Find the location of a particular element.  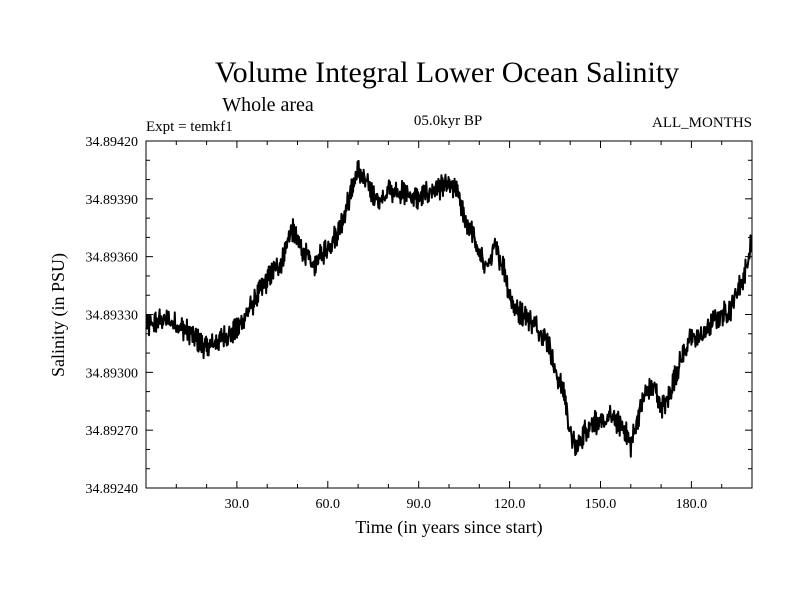

chart-subtitle: Whole area is located at coordinates (268, 105).